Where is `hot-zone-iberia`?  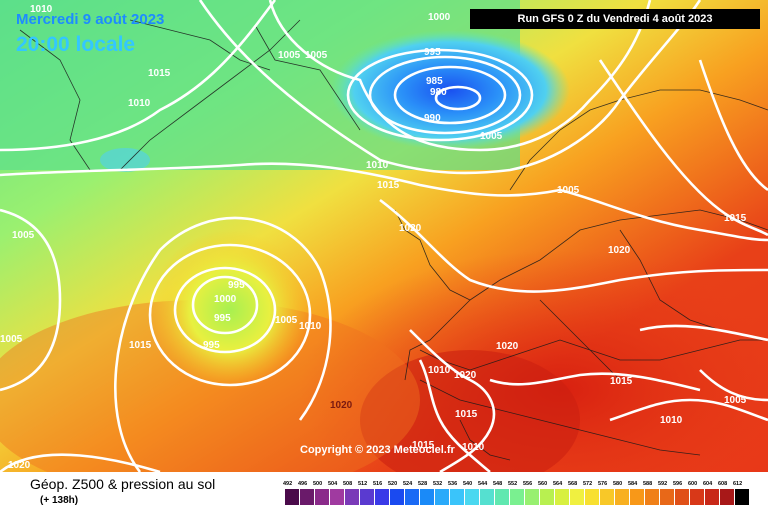 hot-zone-iberia is located at coordinates (470, 411).